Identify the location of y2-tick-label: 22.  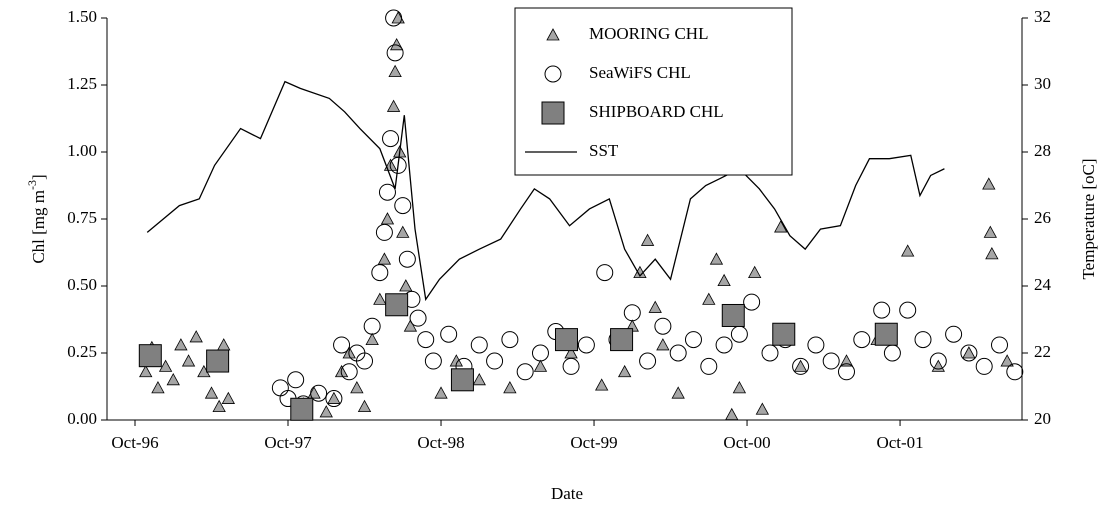
(1042, 351).